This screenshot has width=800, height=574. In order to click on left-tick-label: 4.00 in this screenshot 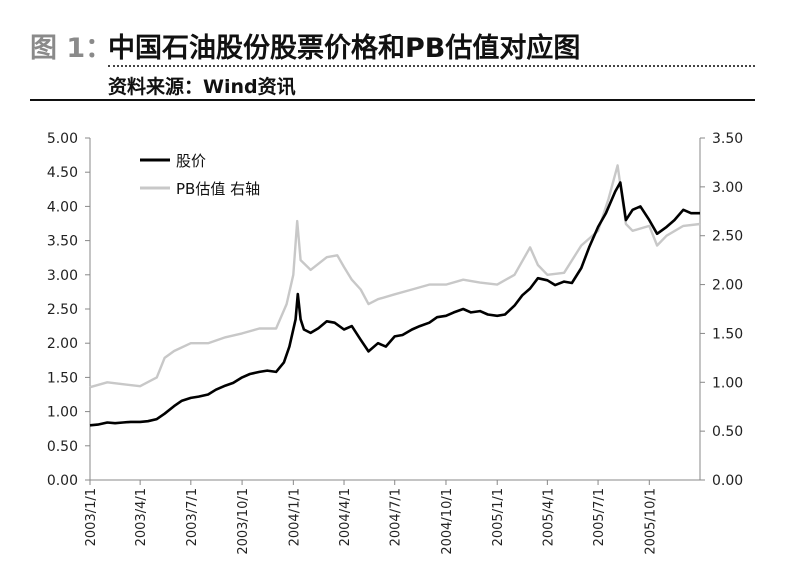, I will do `click(62, 207)`.